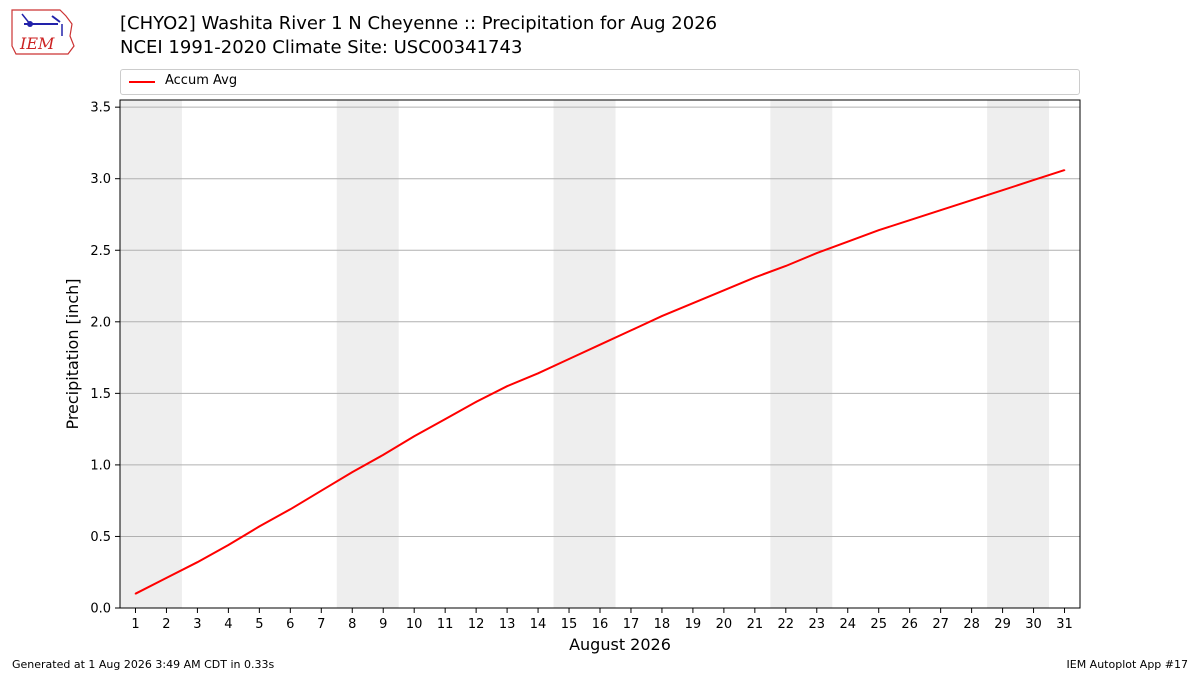 The height and width of the screenshot is (675, 1200). What do you see at coordinates (100, 609) in the screenshot?
I see `y-tick-label-0: 0.0` at bounding box center [100, 609].